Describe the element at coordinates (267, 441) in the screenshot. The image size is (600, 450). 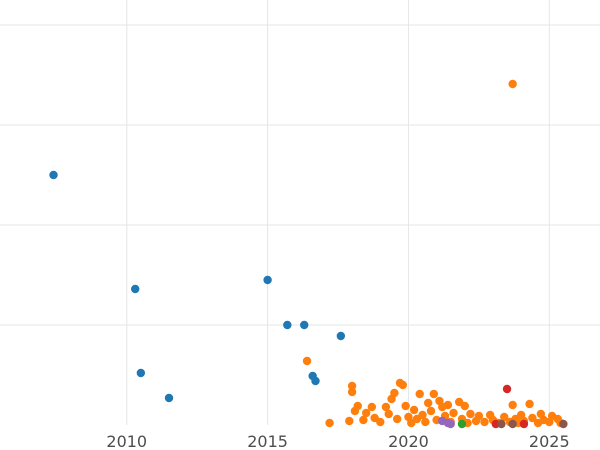
I see `x-tick-label: 2015` at that location.